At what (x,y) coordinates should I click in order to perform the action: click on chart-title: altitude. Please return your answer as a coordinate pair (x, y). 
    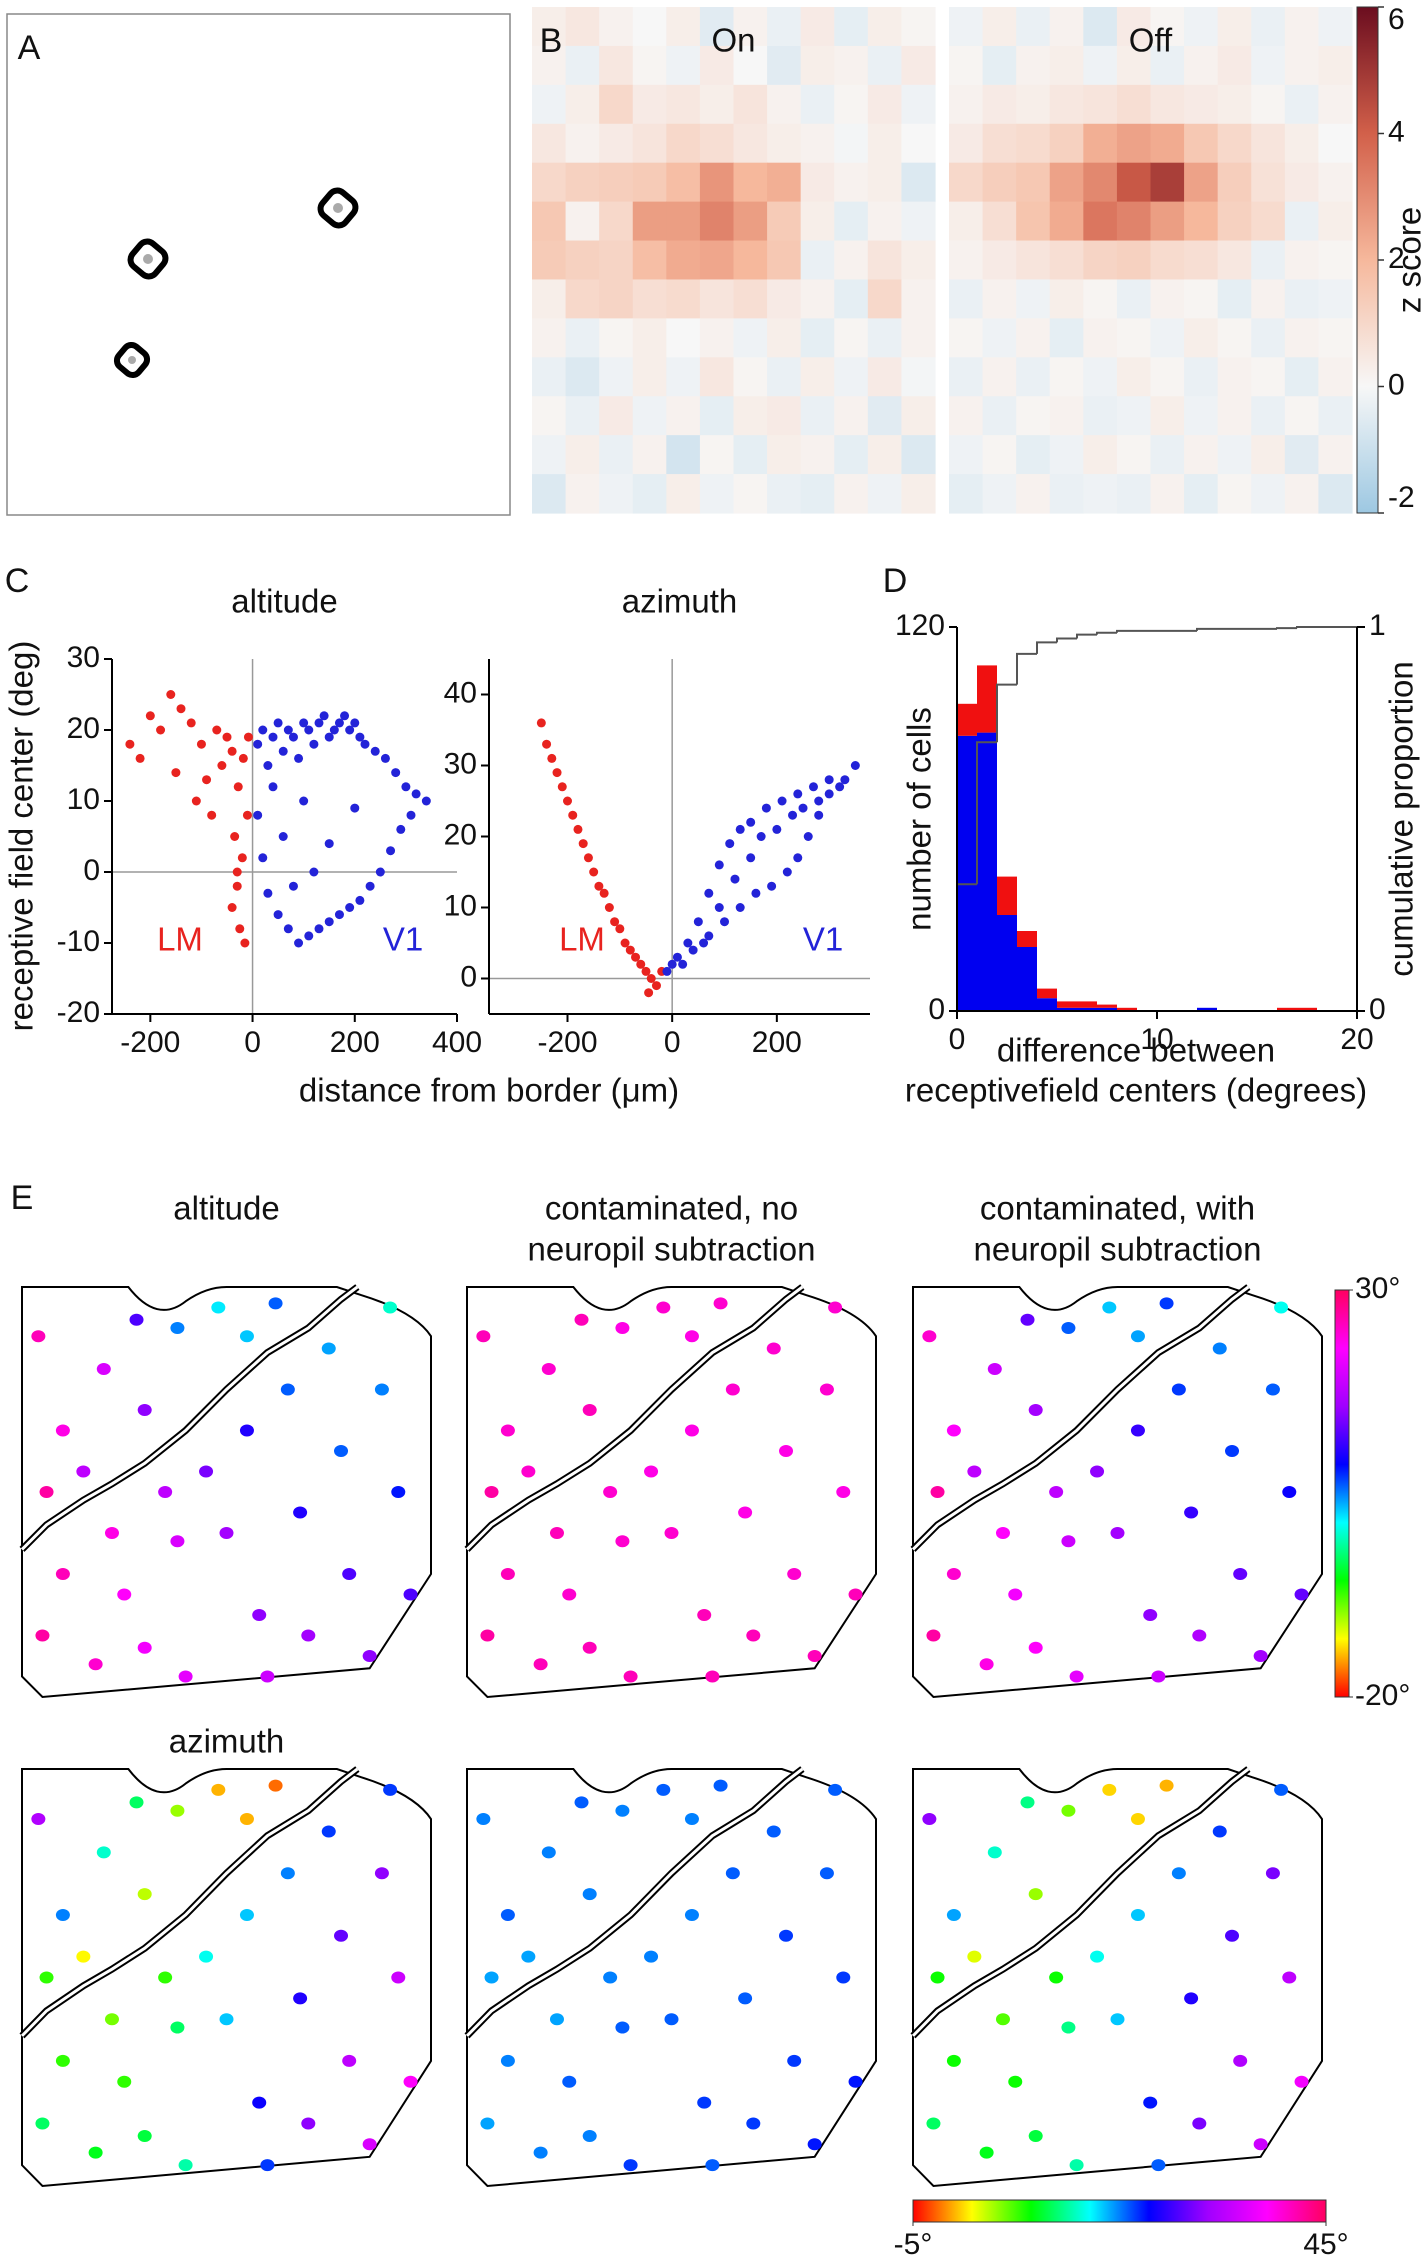
    Looking at the image, I should click on (284, 601).